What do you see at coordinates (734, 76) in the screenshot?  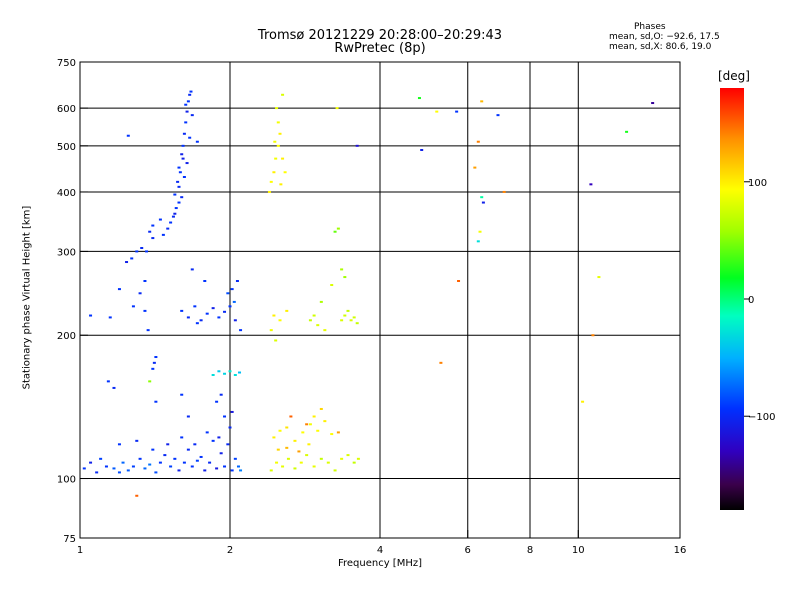 I see `colorbar-label: [deg]` at bounding box center [734, 76].